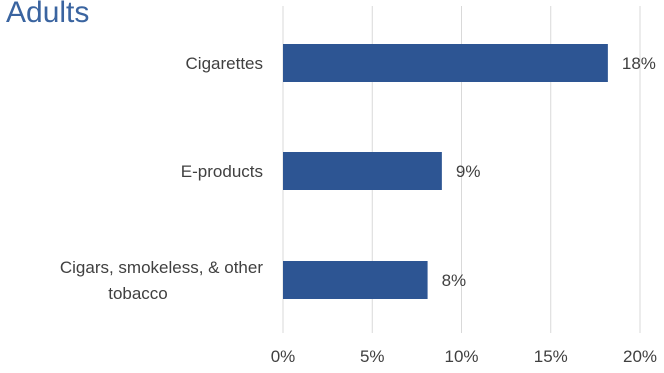 Image resolution: width=664 pixels, height=373 pixels. I want to click on data-label: 9%, so click(468, 171).